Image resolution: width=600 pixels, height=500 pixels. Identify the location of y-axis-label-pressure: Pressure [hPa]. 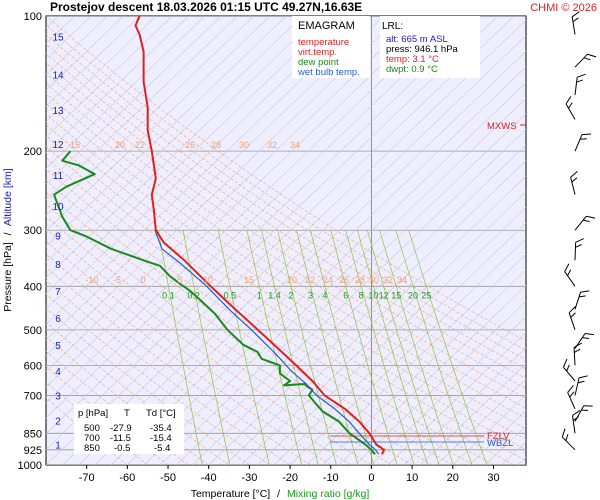
(8, 277).